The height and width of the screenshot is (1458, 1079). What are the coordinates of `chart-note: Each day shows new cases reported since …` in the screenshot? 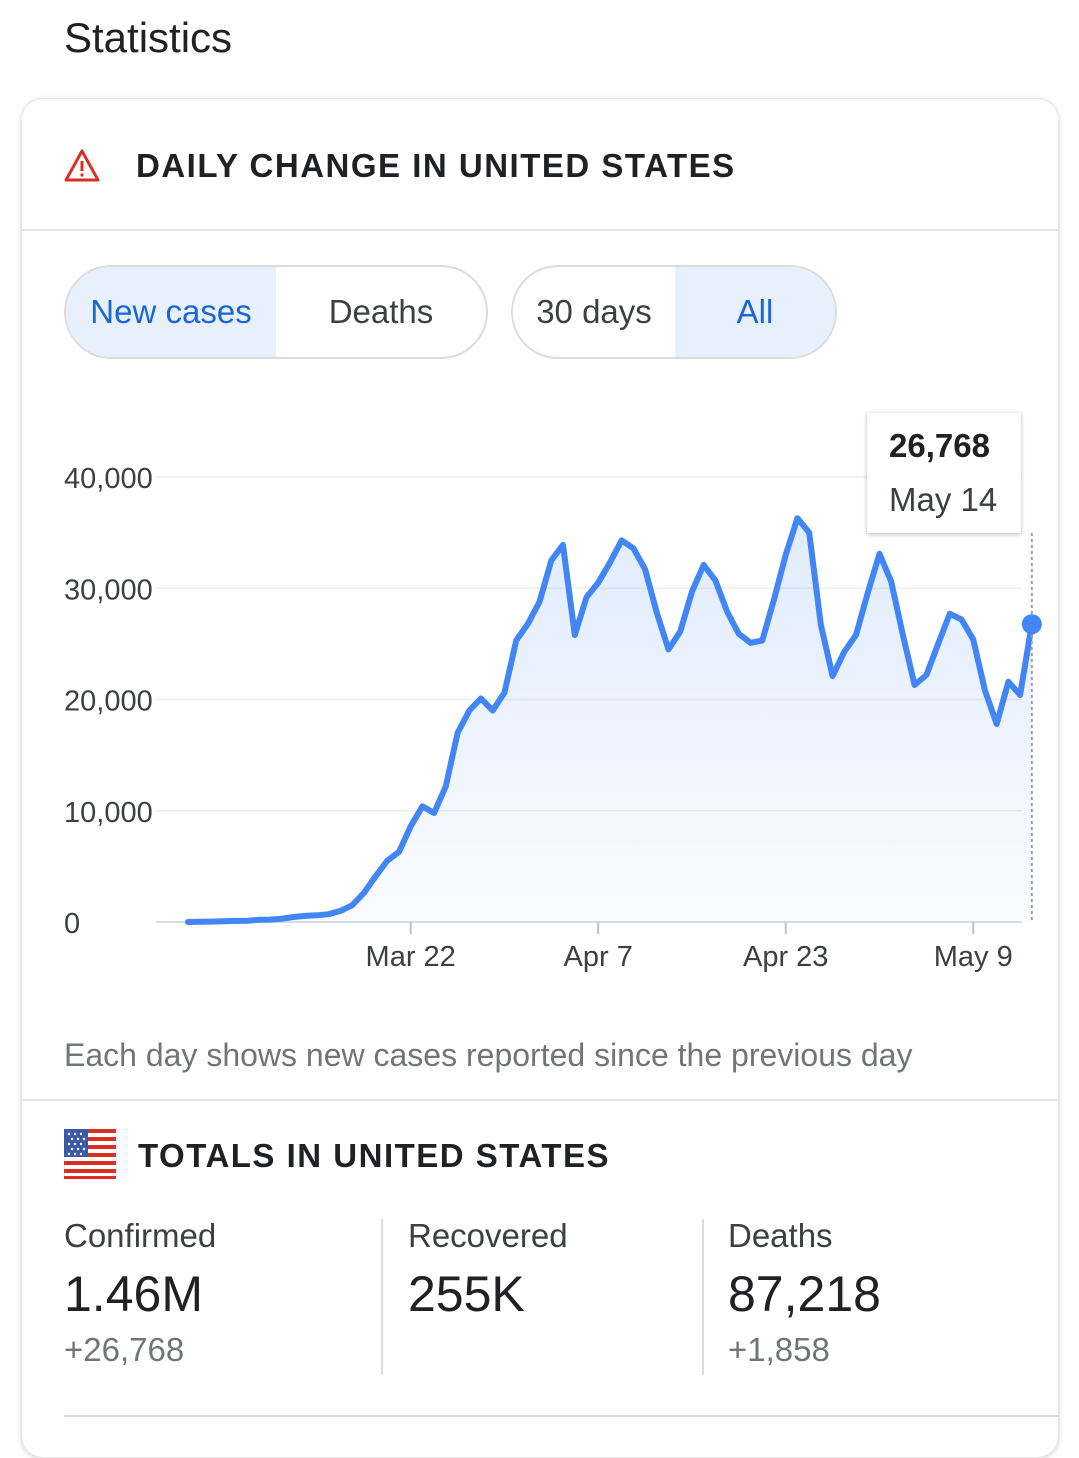 It's located at (488, 1055).